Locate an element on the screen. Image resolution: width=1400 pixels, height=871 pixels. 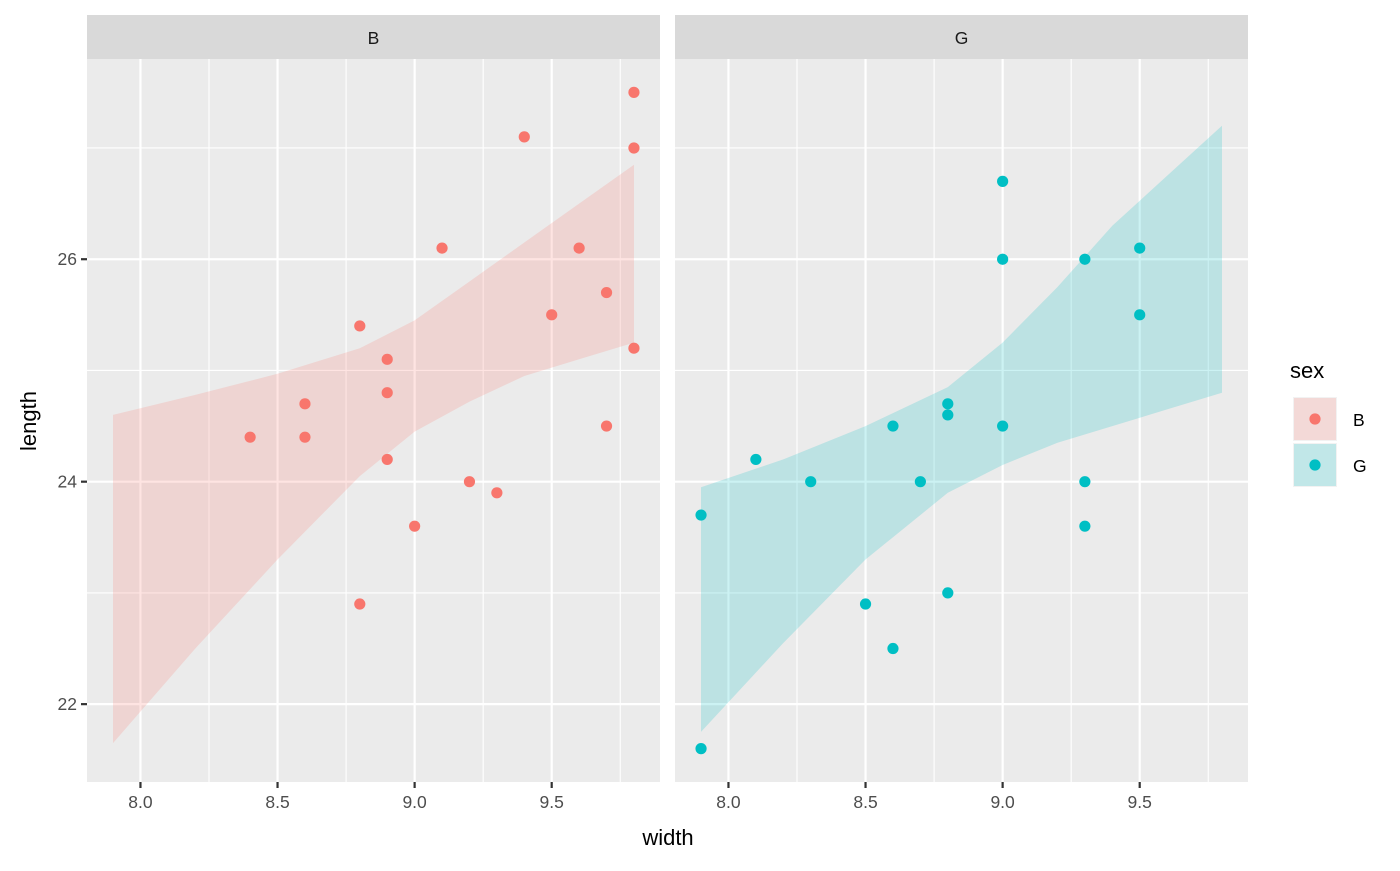
y-tick-label: 26 is located at coordinates (67, 259).